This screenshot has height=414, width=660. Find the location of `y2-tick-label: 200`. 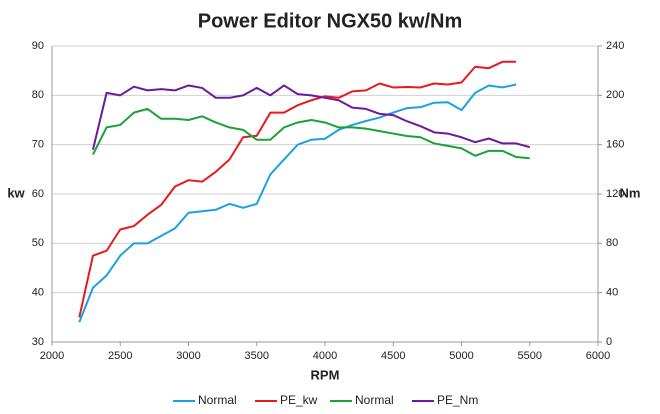

y2-tick-label: 200 is located at coordinates (615, 95).